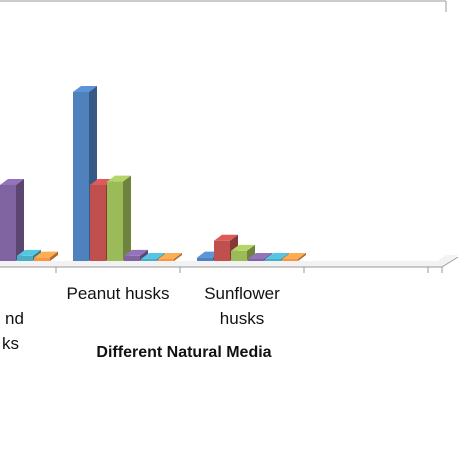  What do you see at coordinates (14, 318) in the screenshot?
I see `category-label: nd` at bounding box center [14, 318].